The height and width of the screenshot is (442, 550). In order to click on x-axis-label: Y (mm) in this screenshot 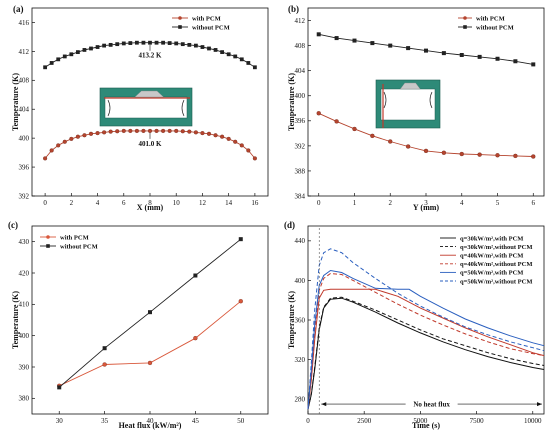, I will do `click(426, 207)`.